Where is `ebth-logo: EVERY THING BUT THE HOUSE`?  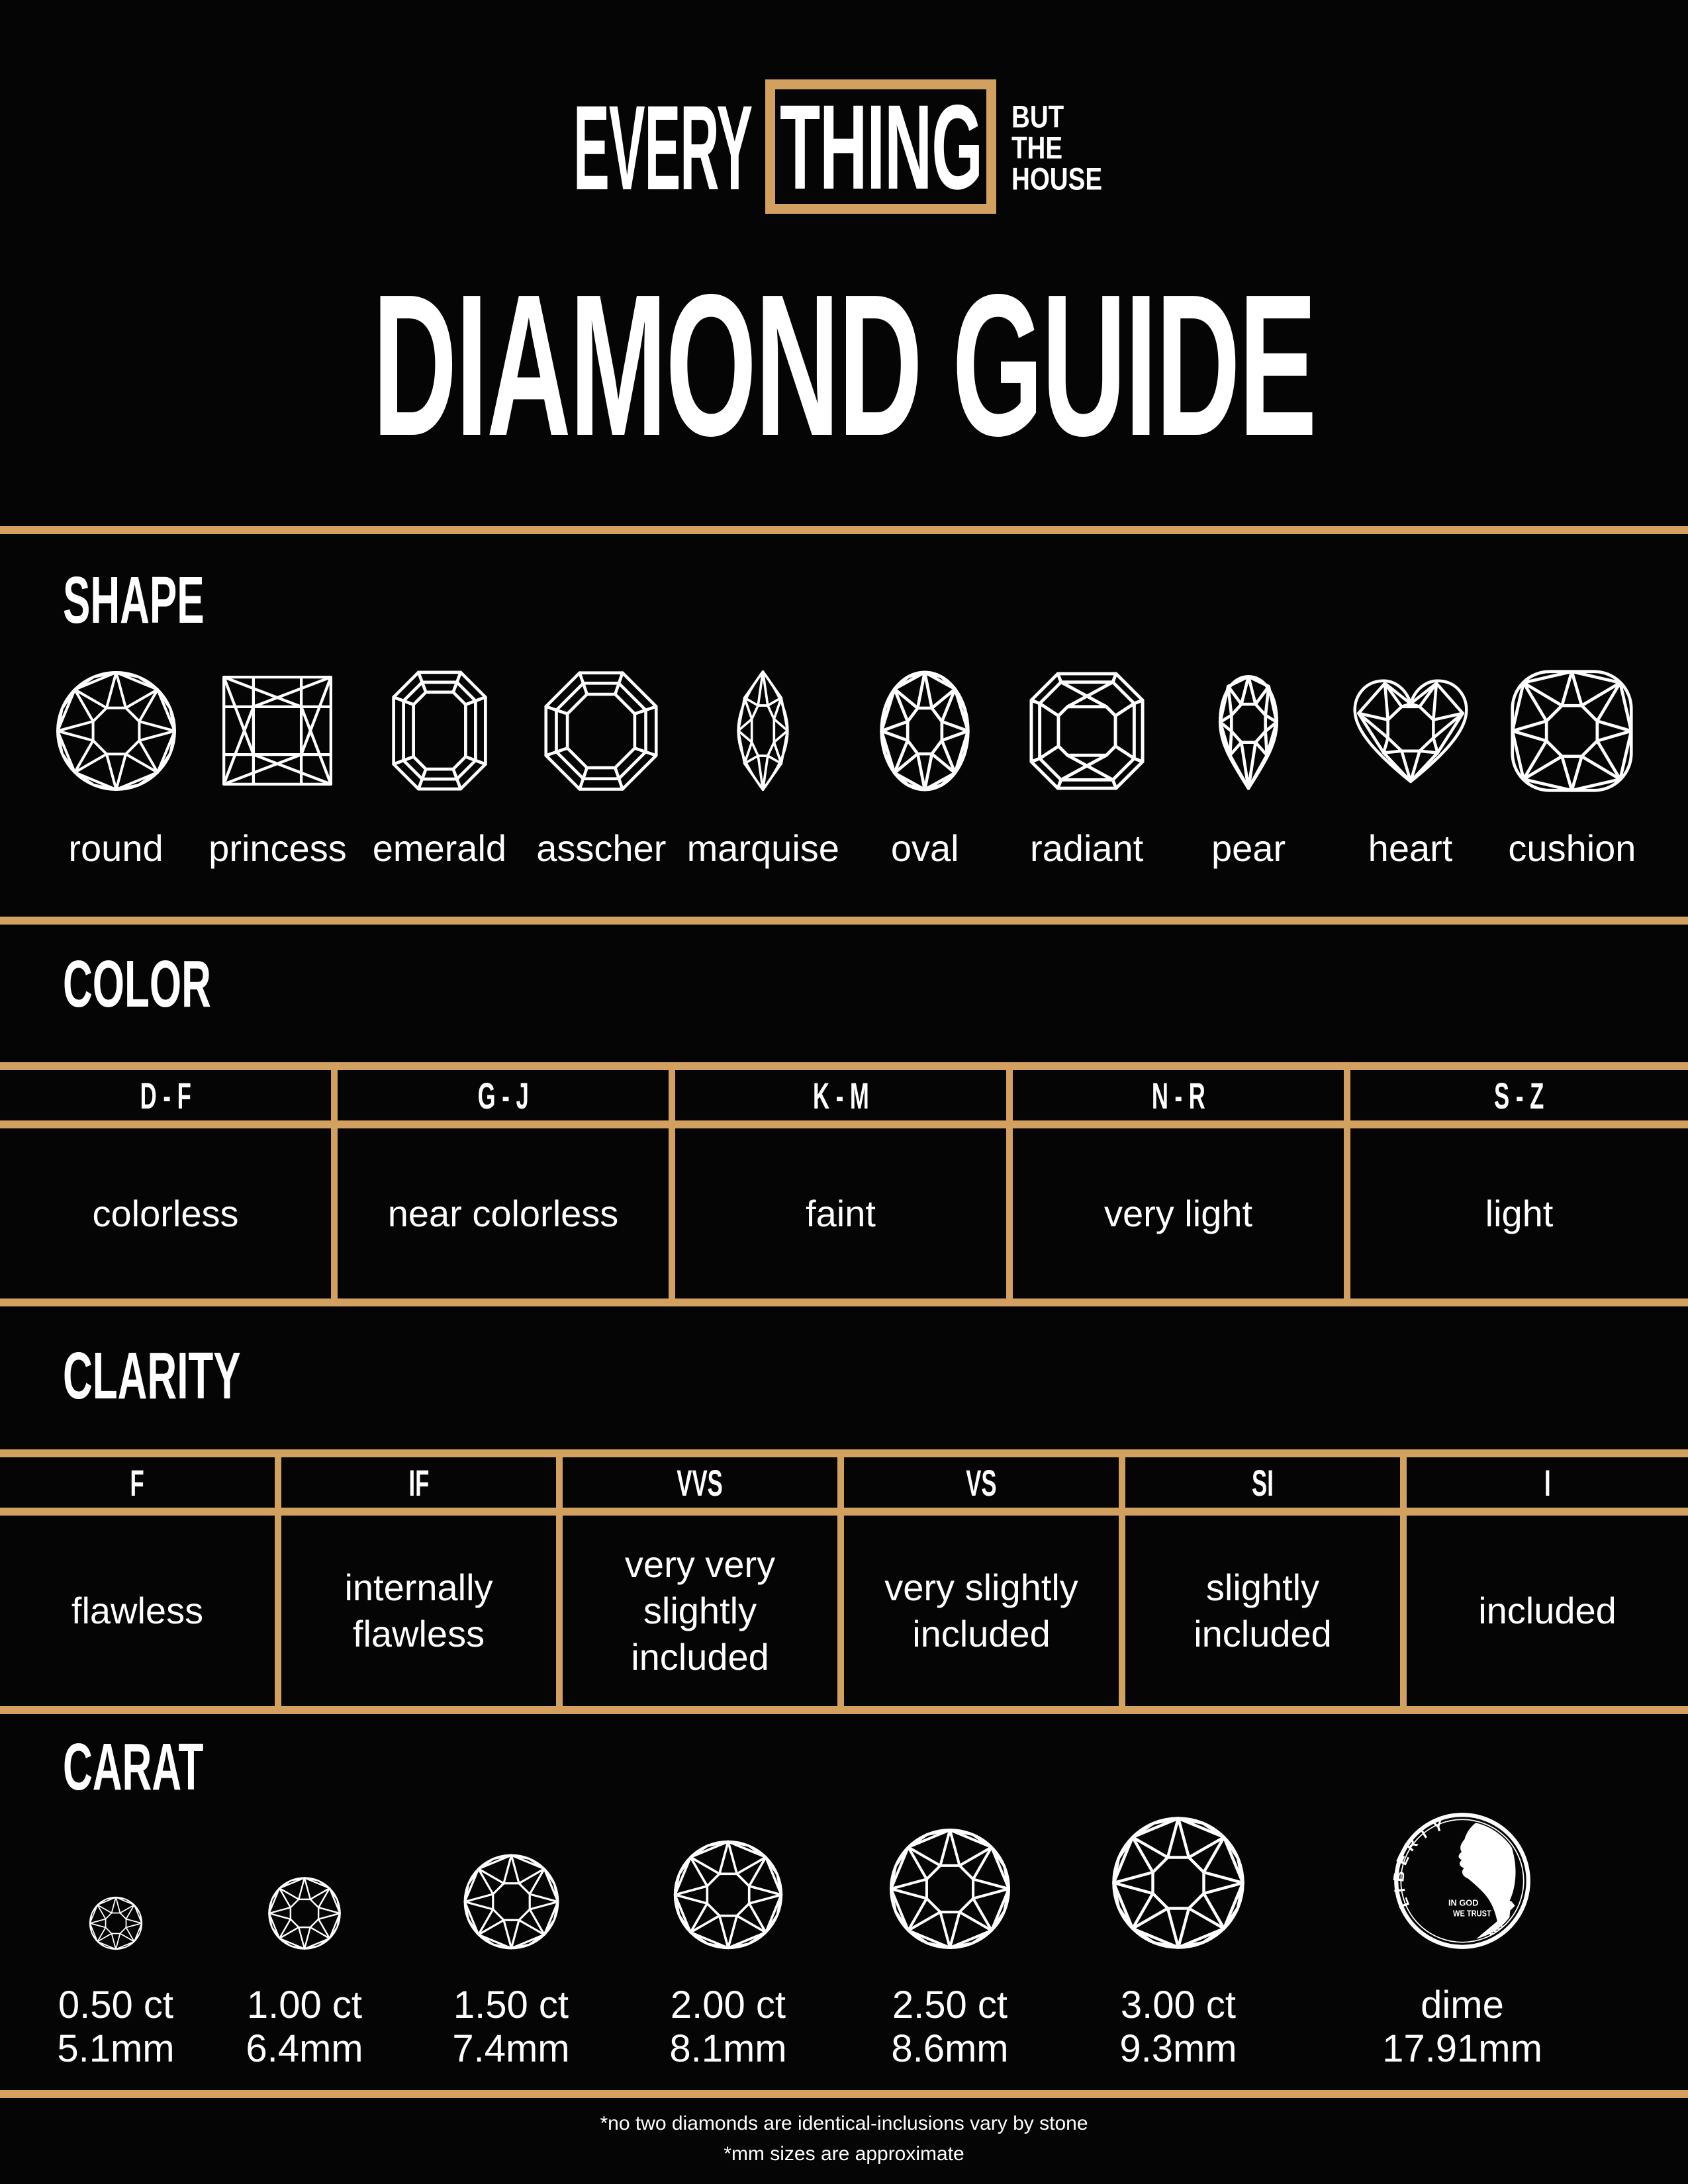
ebth-logo: EVERY THING BUT THE HOUSE is located at coordinates (844, 147).